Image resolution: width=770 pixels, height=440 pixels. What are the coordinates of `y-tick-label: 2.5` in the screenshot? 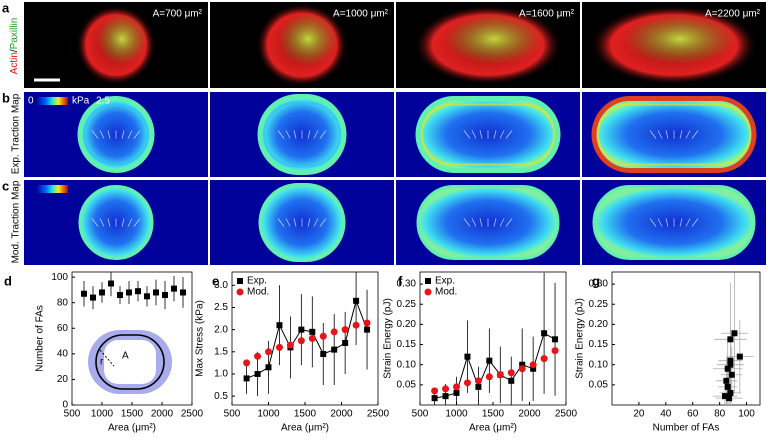 It's located at (221, 307).